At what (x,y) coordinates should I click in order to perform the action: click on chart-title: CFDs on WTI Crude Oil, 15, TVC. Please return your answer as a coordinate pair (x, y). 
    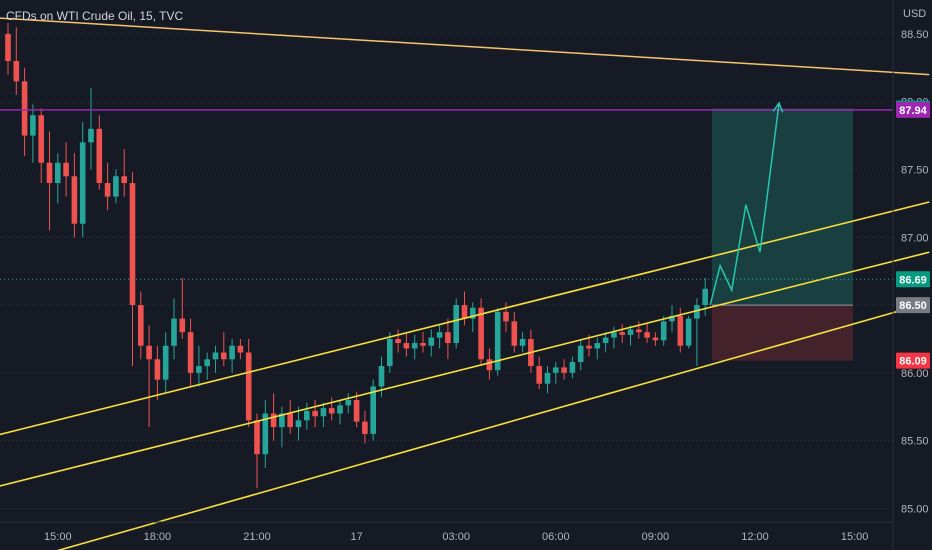
    Looking at the image, I should click on (95, 16).